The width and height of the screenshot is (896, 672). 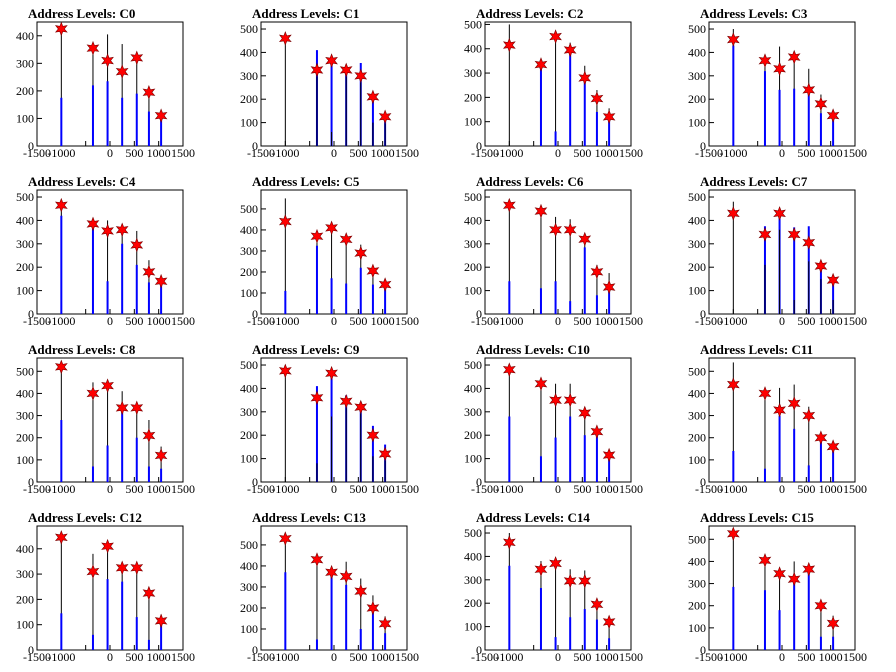 What do you see at coordinates (305, 13) in the screenshot?
I see `panel-title: Address Levels: C1` at bounding box center [305, 13].